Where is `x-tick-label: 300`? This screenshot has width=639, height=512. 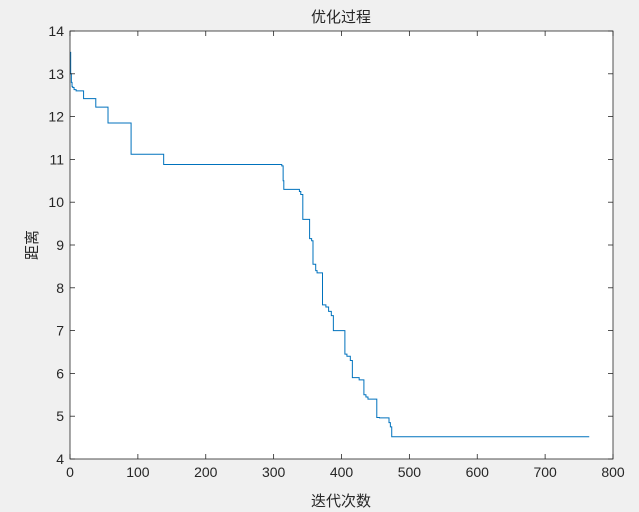
x-tick-label: 300 is located at coordinates (274, 472).